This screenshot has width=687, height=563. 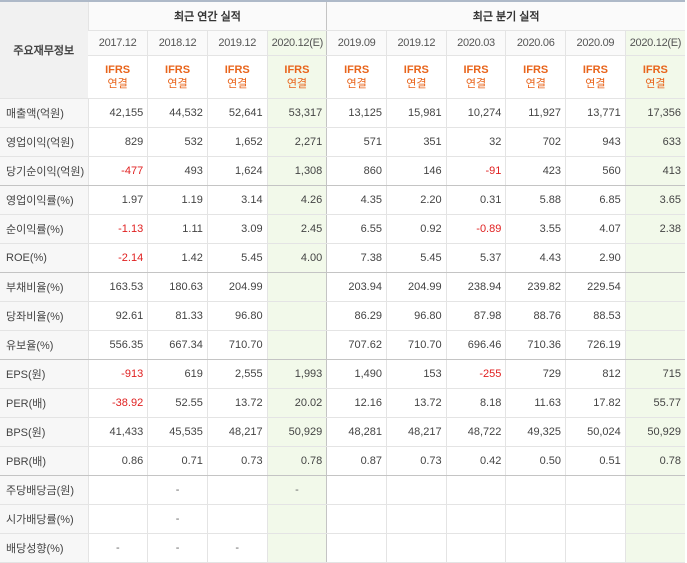 What do you see at coordinates (475, 287) in the screenshot?
I see `table-cell: 238.94` at bounding box center [475, 287].